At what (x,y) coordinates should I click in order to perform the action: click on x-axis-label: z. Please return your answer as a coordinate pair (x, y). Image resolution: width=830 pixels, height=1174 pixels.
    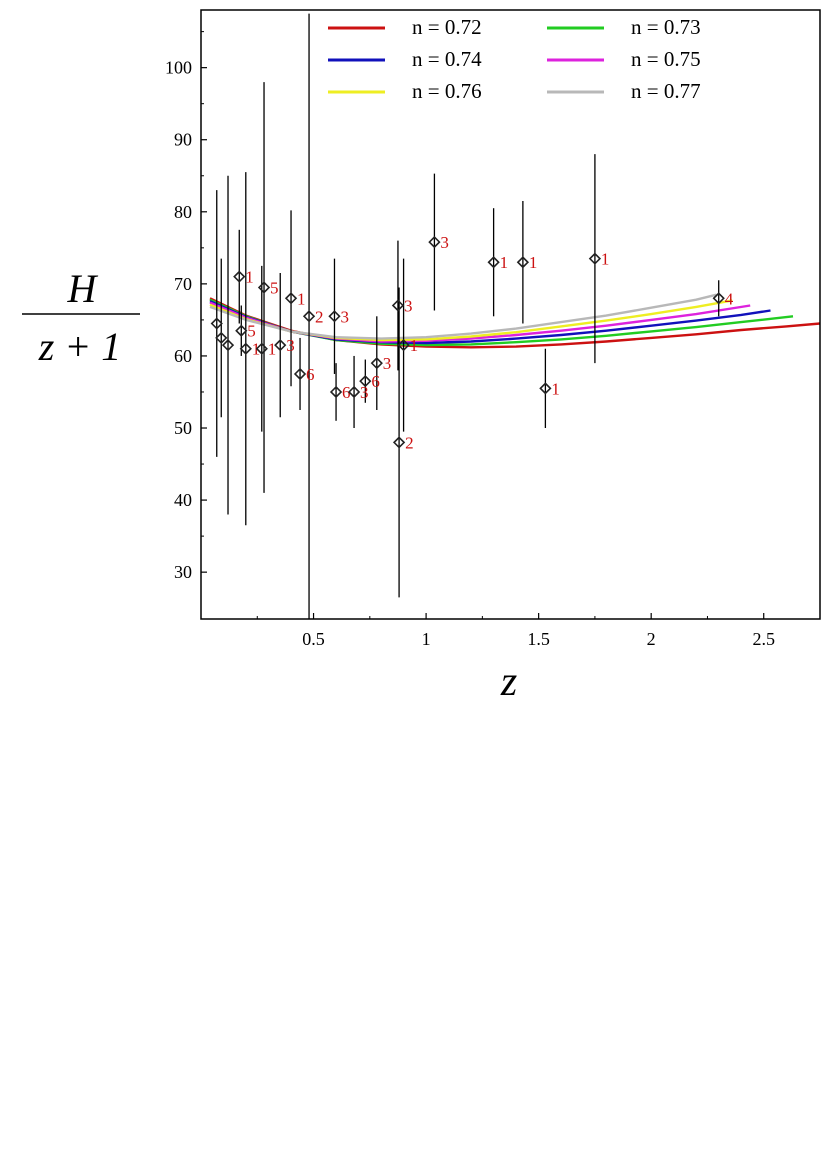
    Looking at the image, I should click on (508, 682).